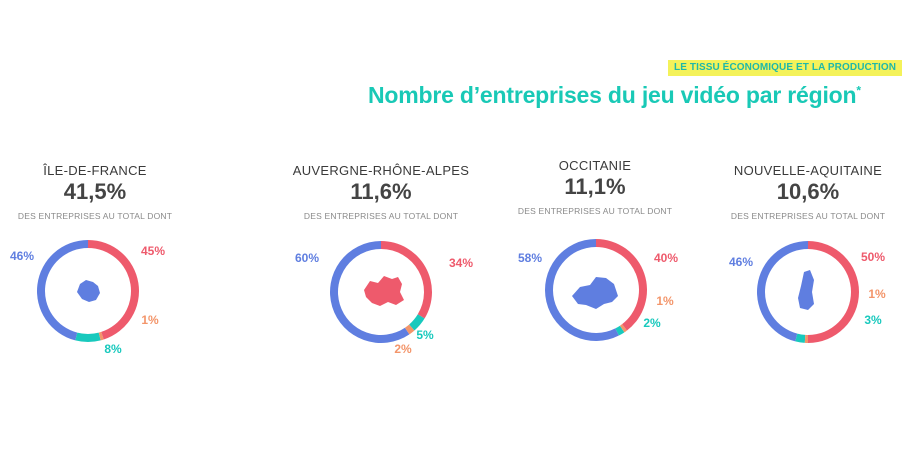 Image resolution: width=905 pixels, height=452 pixels. I want to click on region-name: OCCITANIE, so click(595, 165).